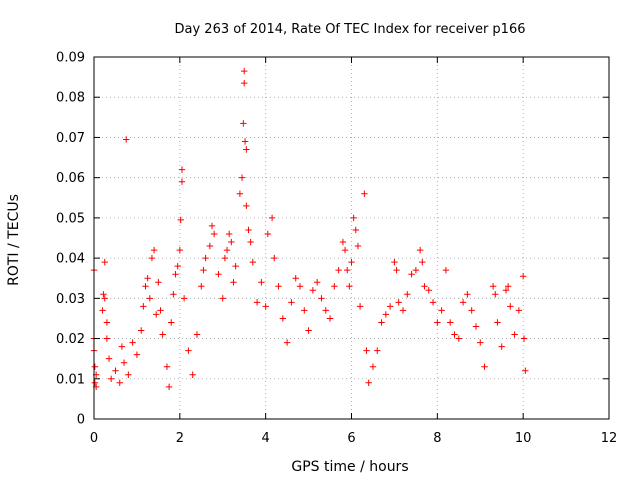  Describe the element at coordinates (70, 138) in the screenshot. I see `y-tick-label: 0.07` at that location.